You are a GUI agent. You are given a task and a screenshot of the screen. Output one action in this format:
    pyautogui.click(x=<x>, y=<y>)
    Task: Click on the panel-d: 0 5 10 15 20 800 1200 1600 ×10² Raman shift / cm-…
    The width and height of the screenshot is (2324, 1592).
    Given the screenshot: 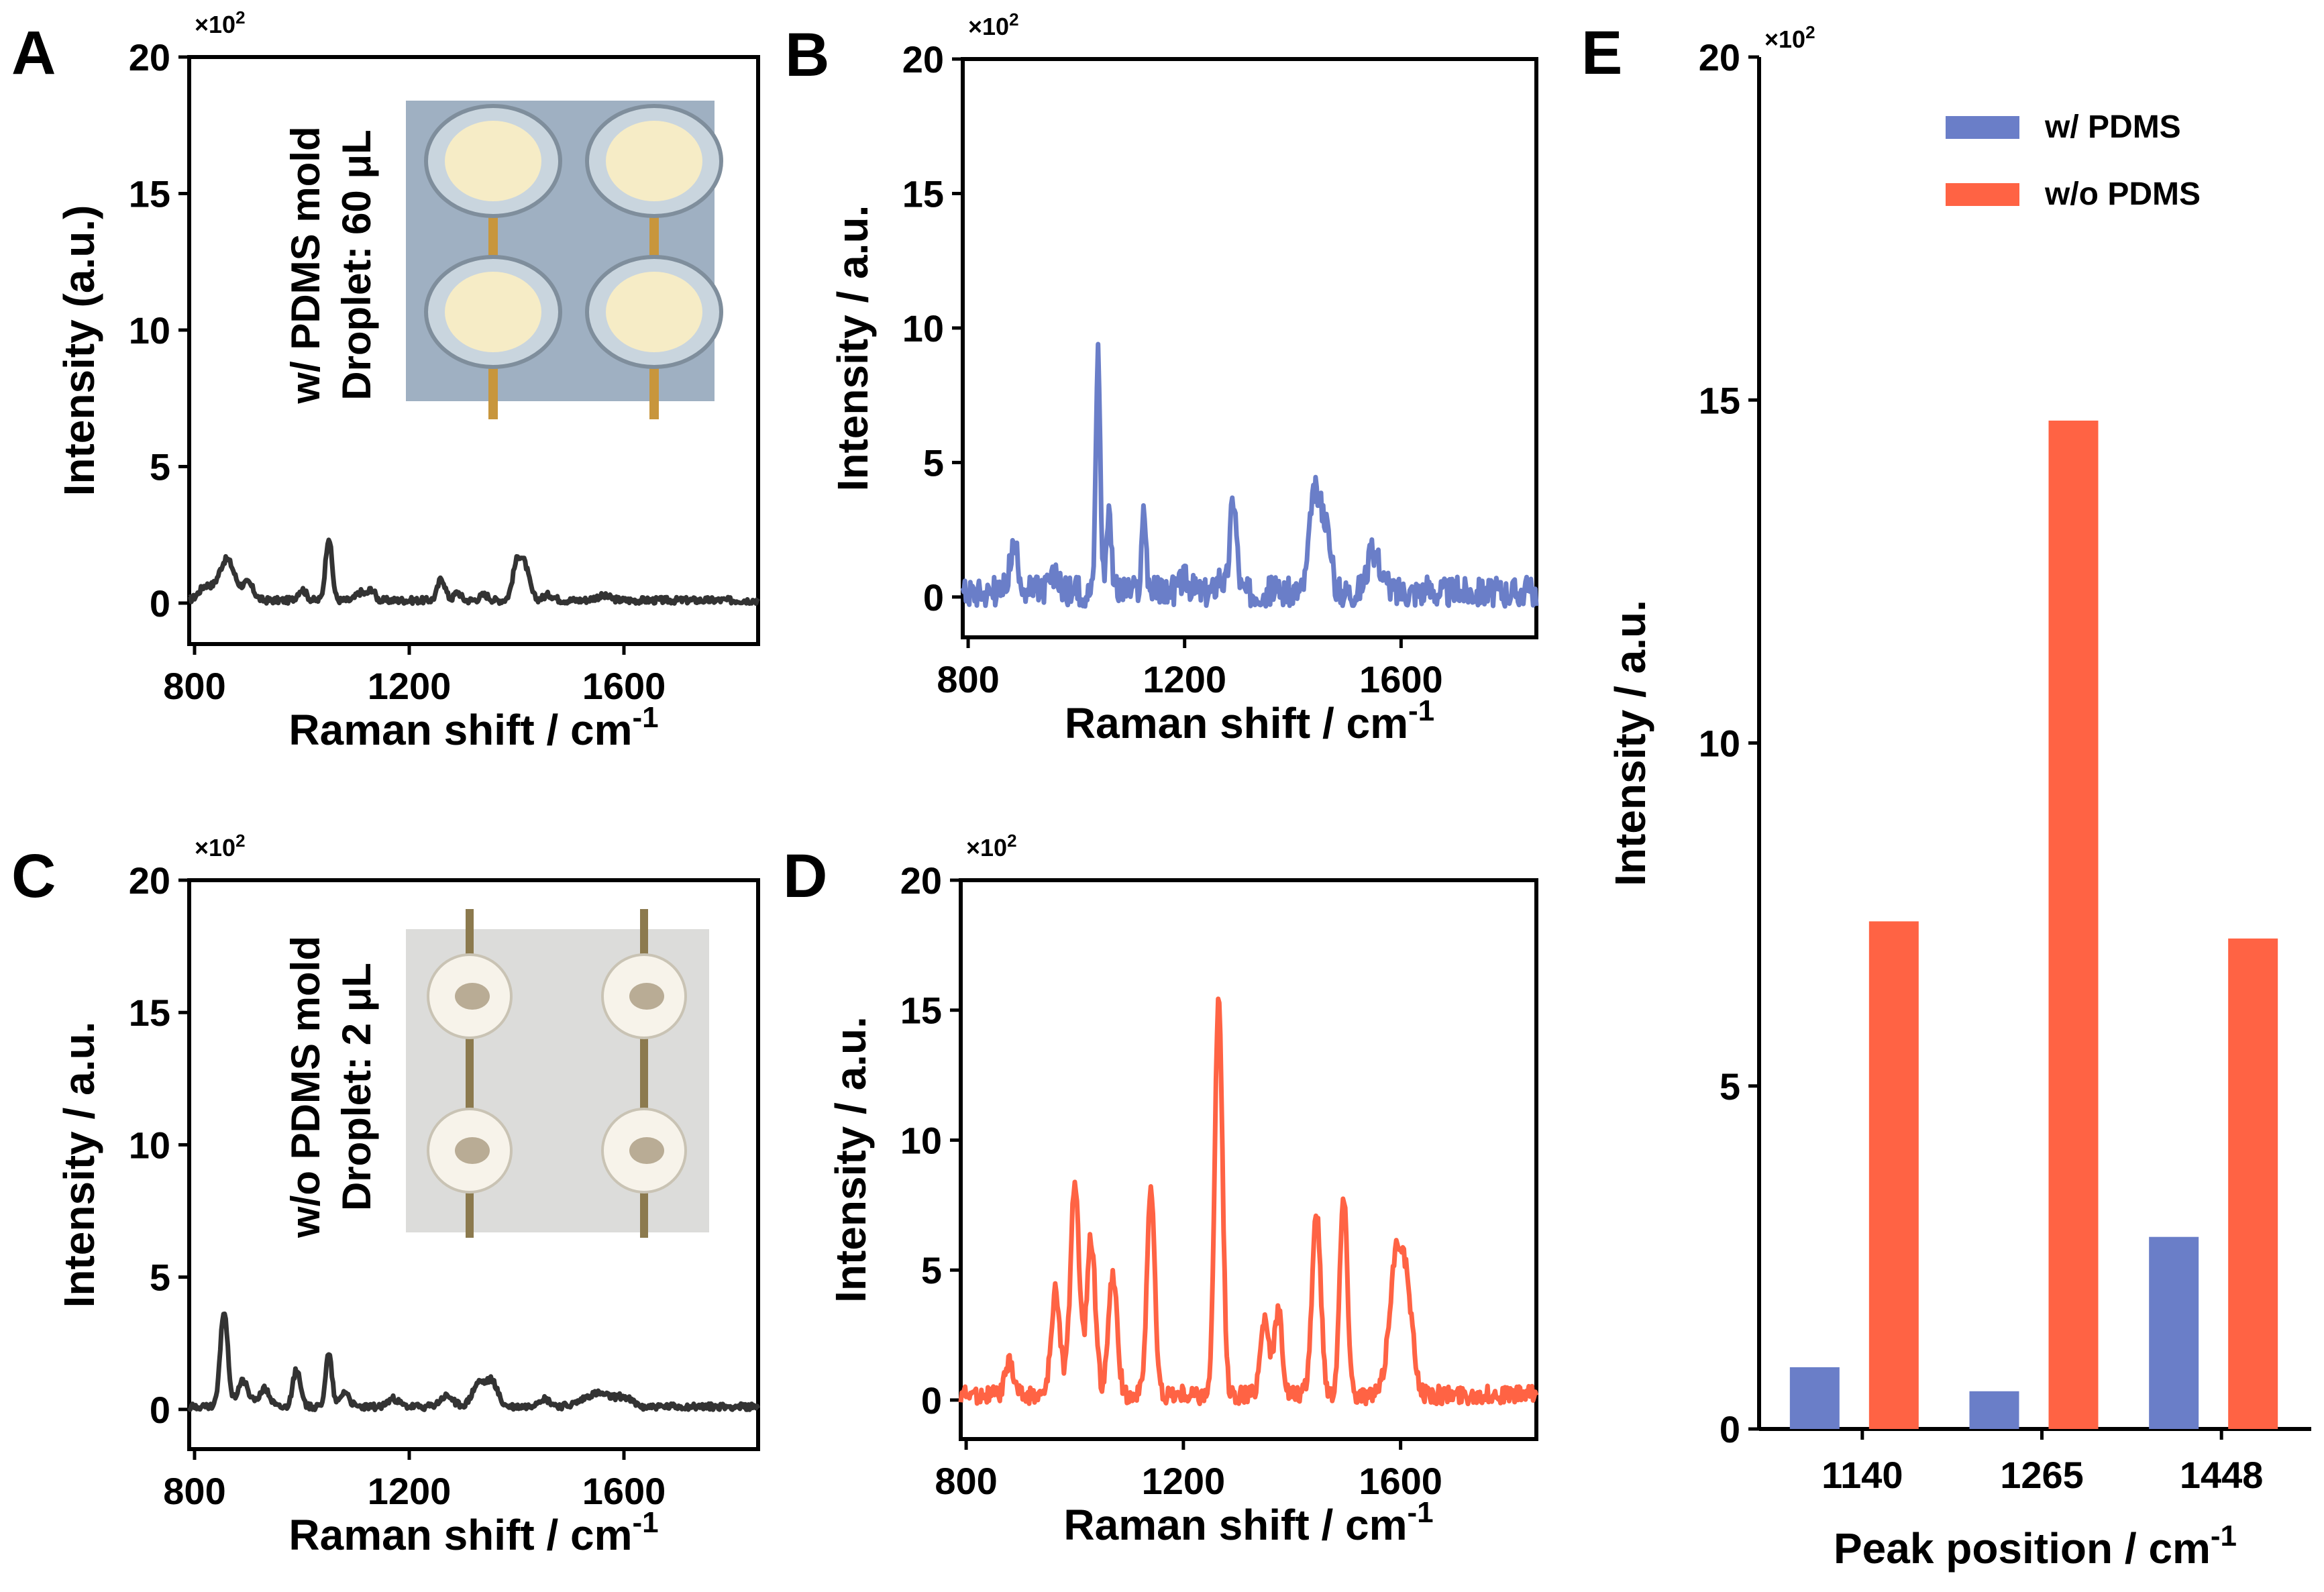 What is the action you would take?
    pyautogui.click(x=1161, y=1190)
    